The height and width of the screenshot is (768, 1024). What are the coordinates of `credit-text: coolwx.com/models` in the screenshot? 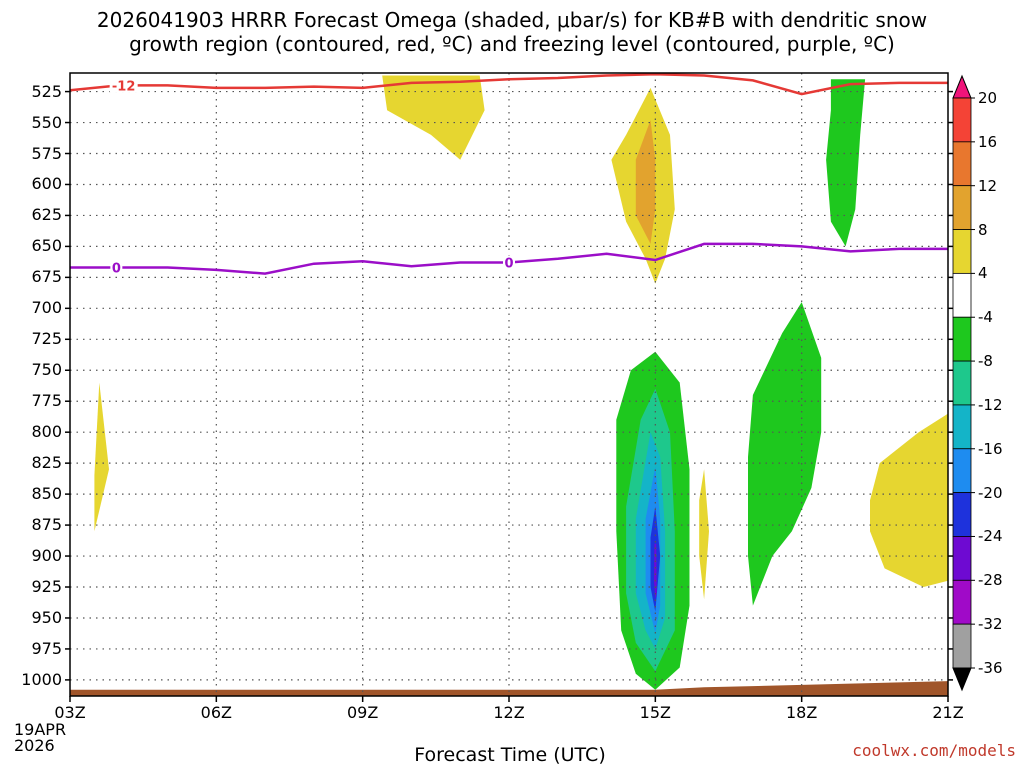 It's located at (934, 750).